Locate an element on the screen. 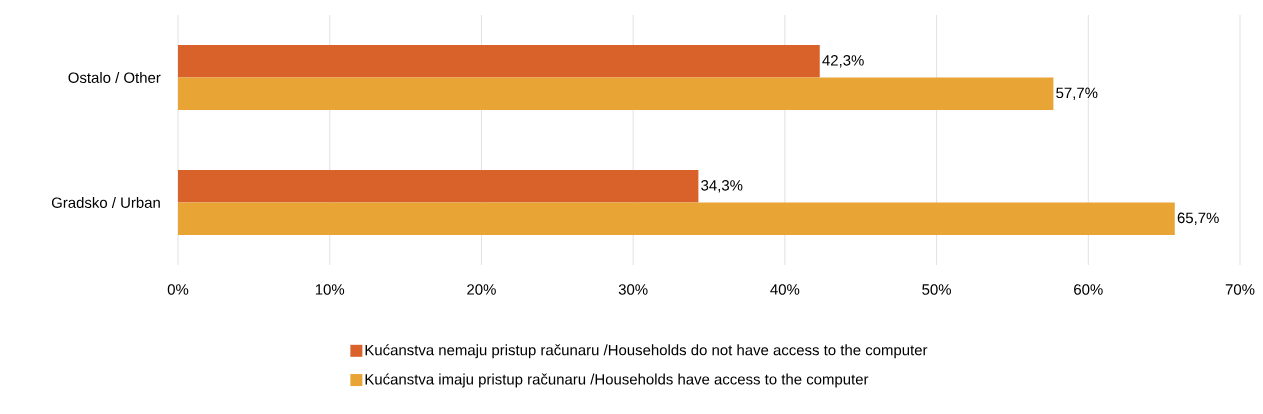 The image size is (1263, 414). x-tick-label: 20% is located at coordinates (481, 289).